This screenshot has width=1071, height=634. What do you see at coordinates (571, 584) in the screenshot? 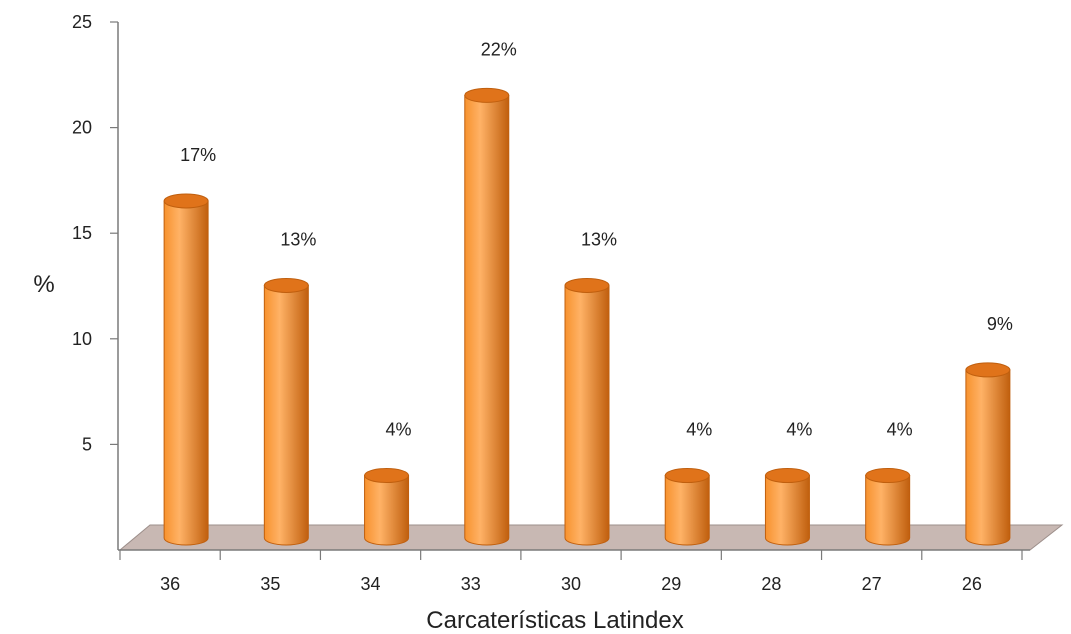
I see `x-tick-label: 30` at bounding box center [571, 584].